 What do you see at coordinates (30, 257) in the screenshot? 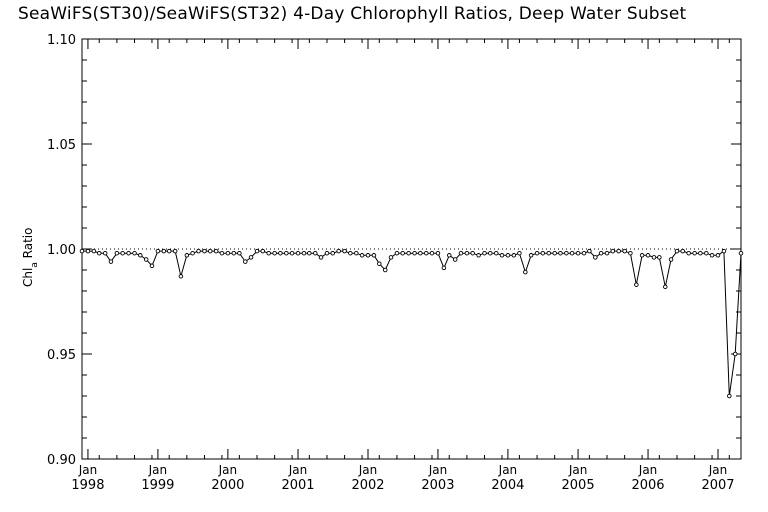
I see `y-axis-label: Chla Ratio` at bounding box center [30, 257].